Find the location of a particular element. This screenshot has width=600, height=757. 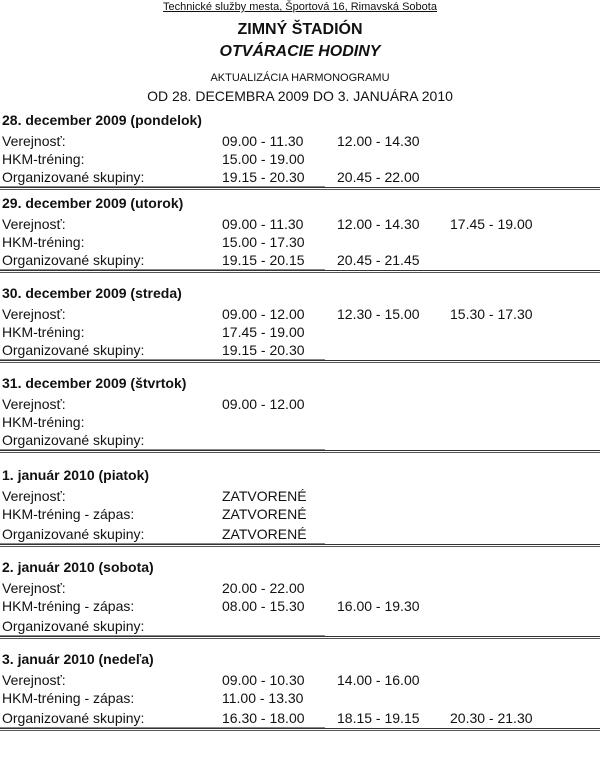

time-slot: 15.00 - 17.30 is located at coordinates (263, 242).